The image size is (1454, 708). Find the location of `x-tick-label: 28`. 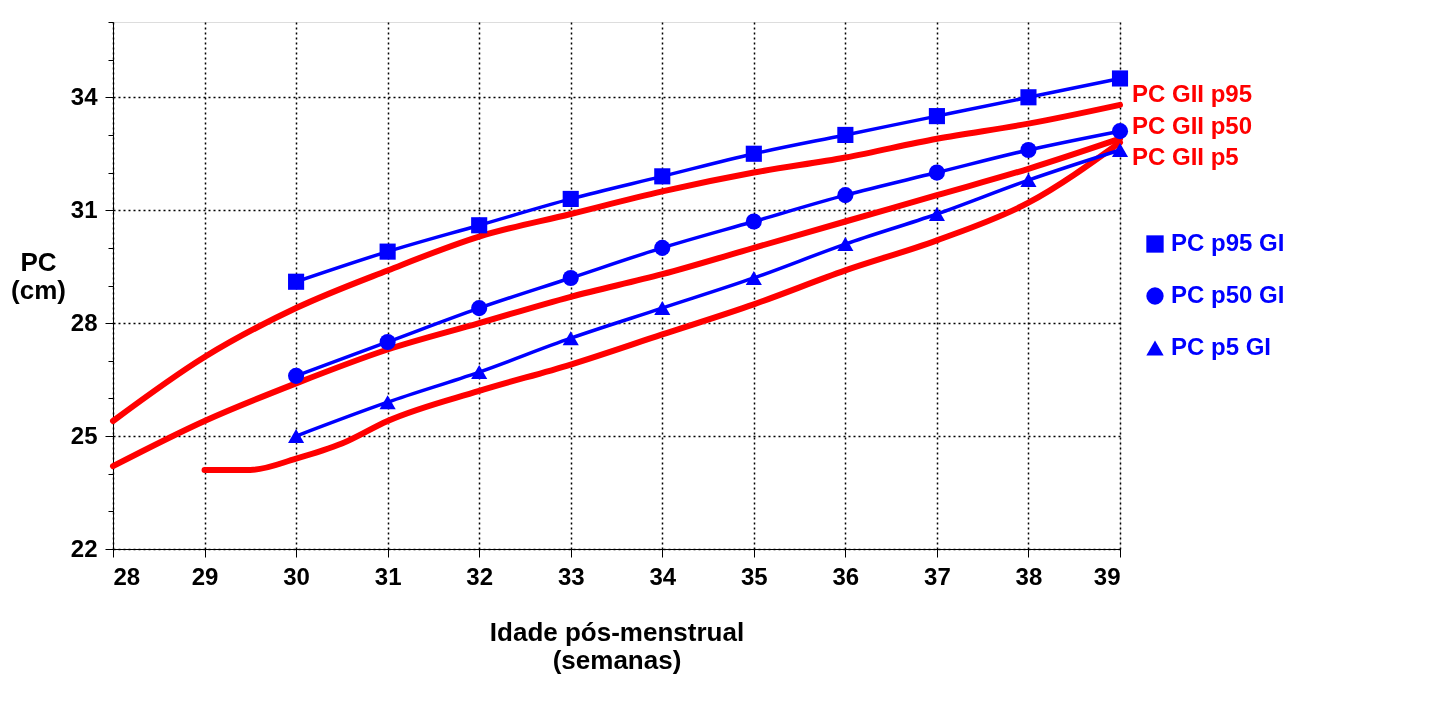

x-tick-label: 28 is located at coordinates (127, 576).